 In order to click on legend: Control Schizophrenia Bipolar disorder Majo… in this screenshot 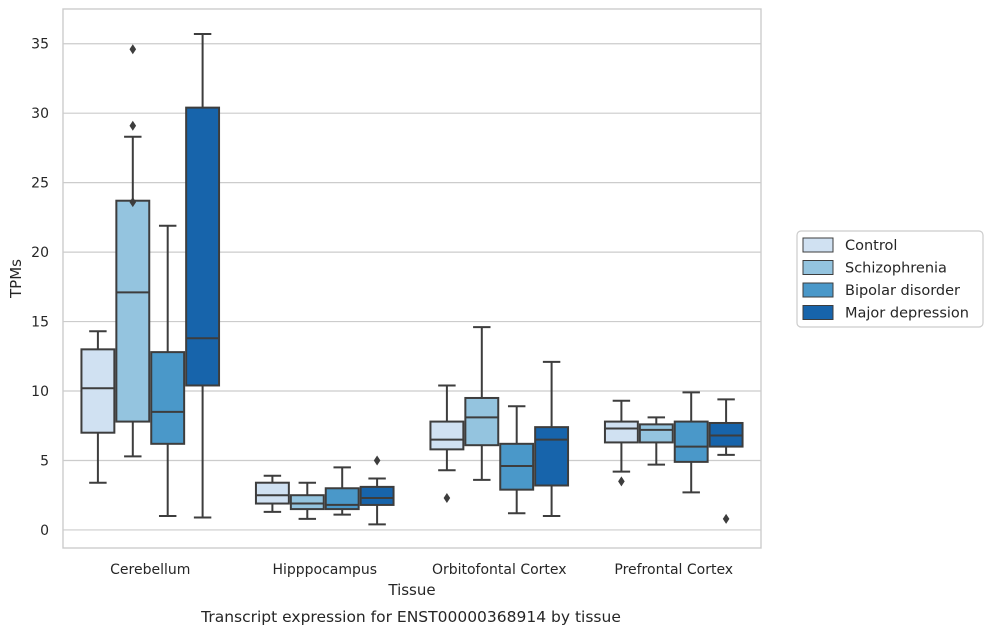, I will do `click(890, 279)`.